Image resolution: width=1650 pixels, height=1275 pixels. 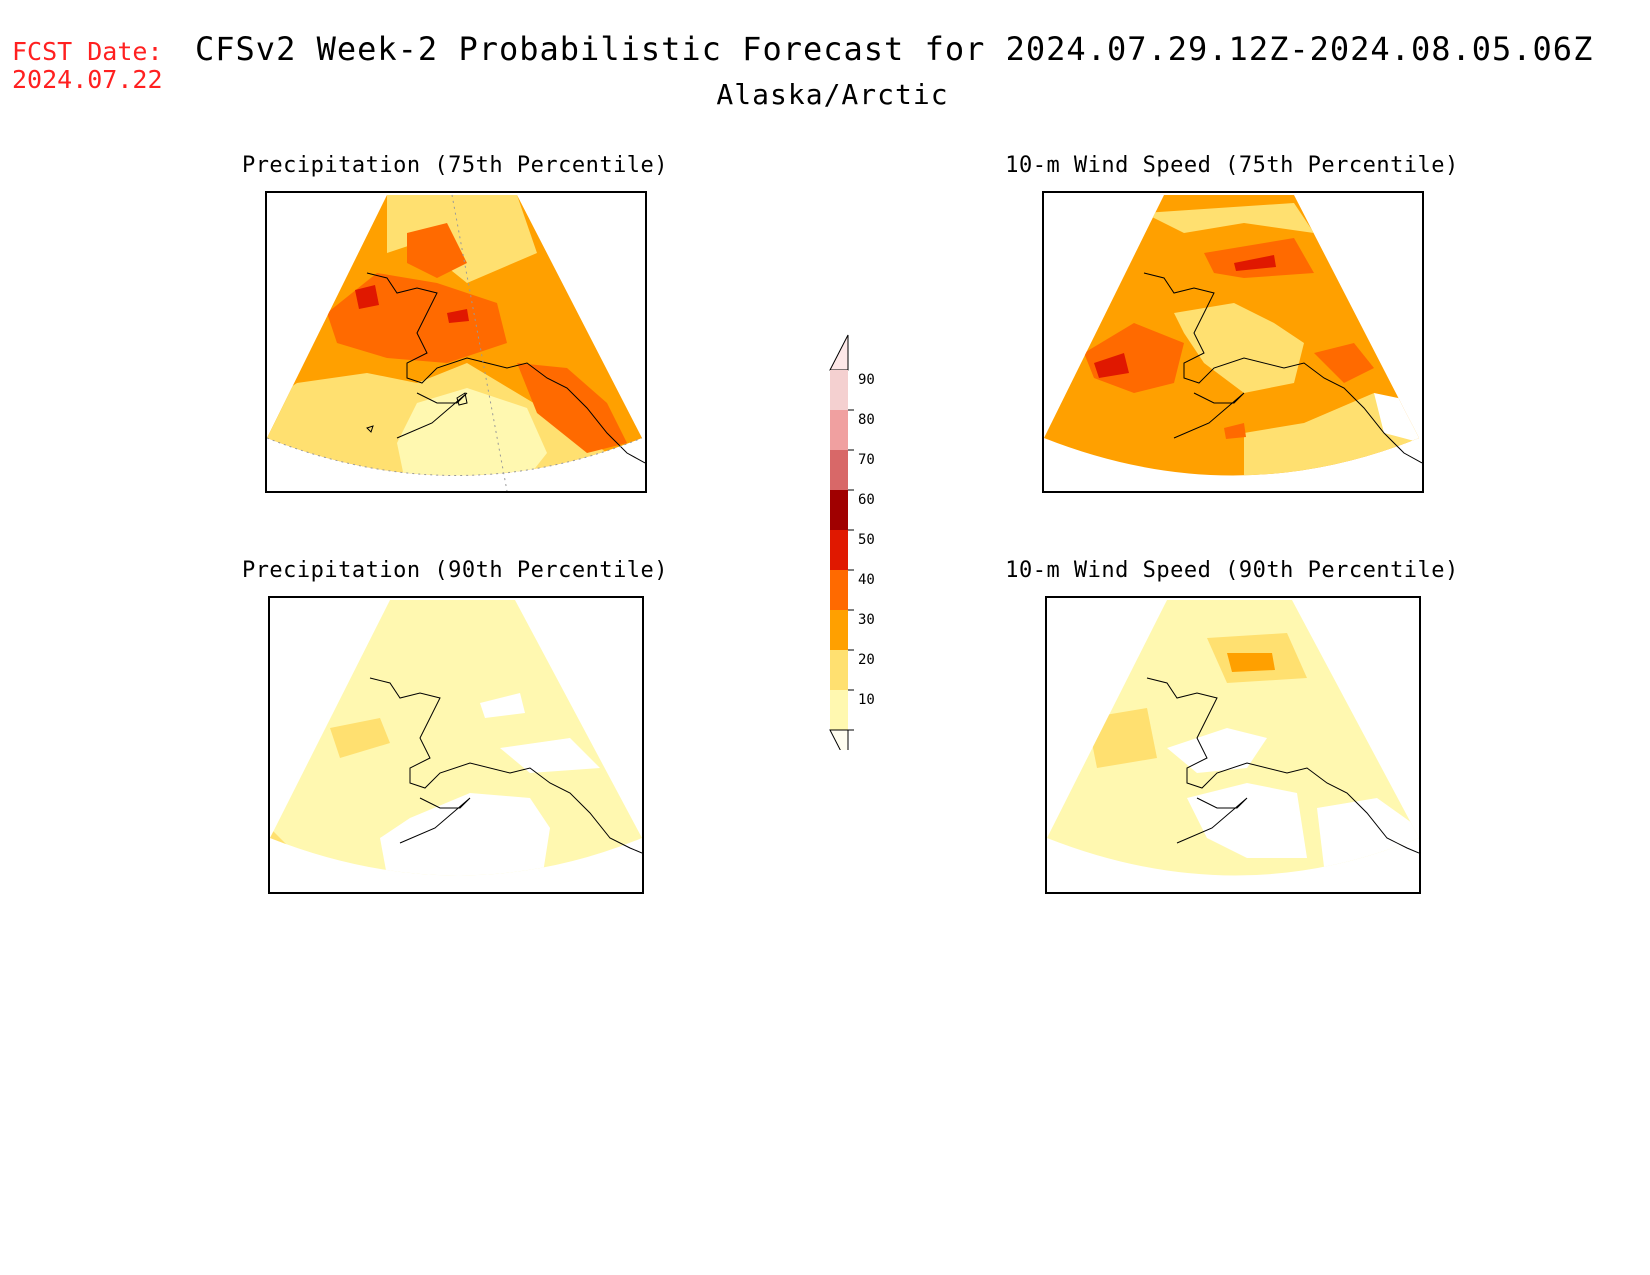 What do you see at coordinates (87, 79) in the screenshot?
I see `forecast-date-value: 2024.07.22` at bounding box center [87, 79].